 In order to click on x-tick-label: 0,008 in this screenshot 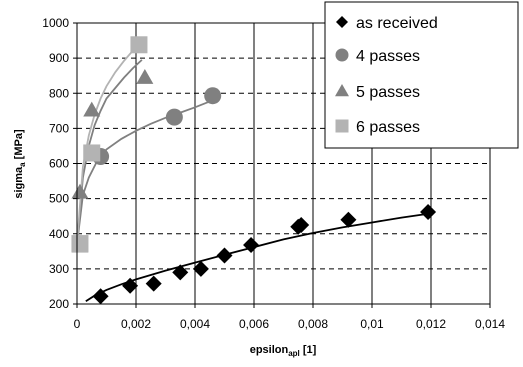, I will do `click(313, 324)`.